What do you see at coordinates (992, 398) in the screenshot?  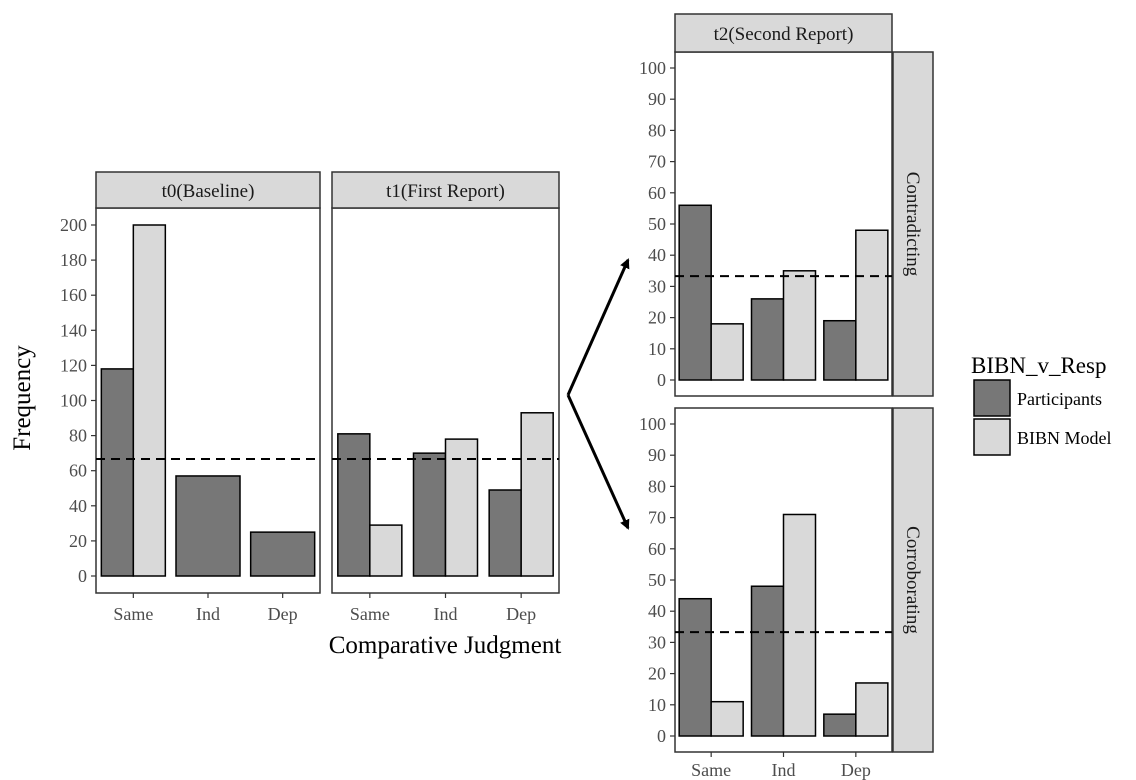 I see `legend-key-participants` at bounding box center [992, 398].